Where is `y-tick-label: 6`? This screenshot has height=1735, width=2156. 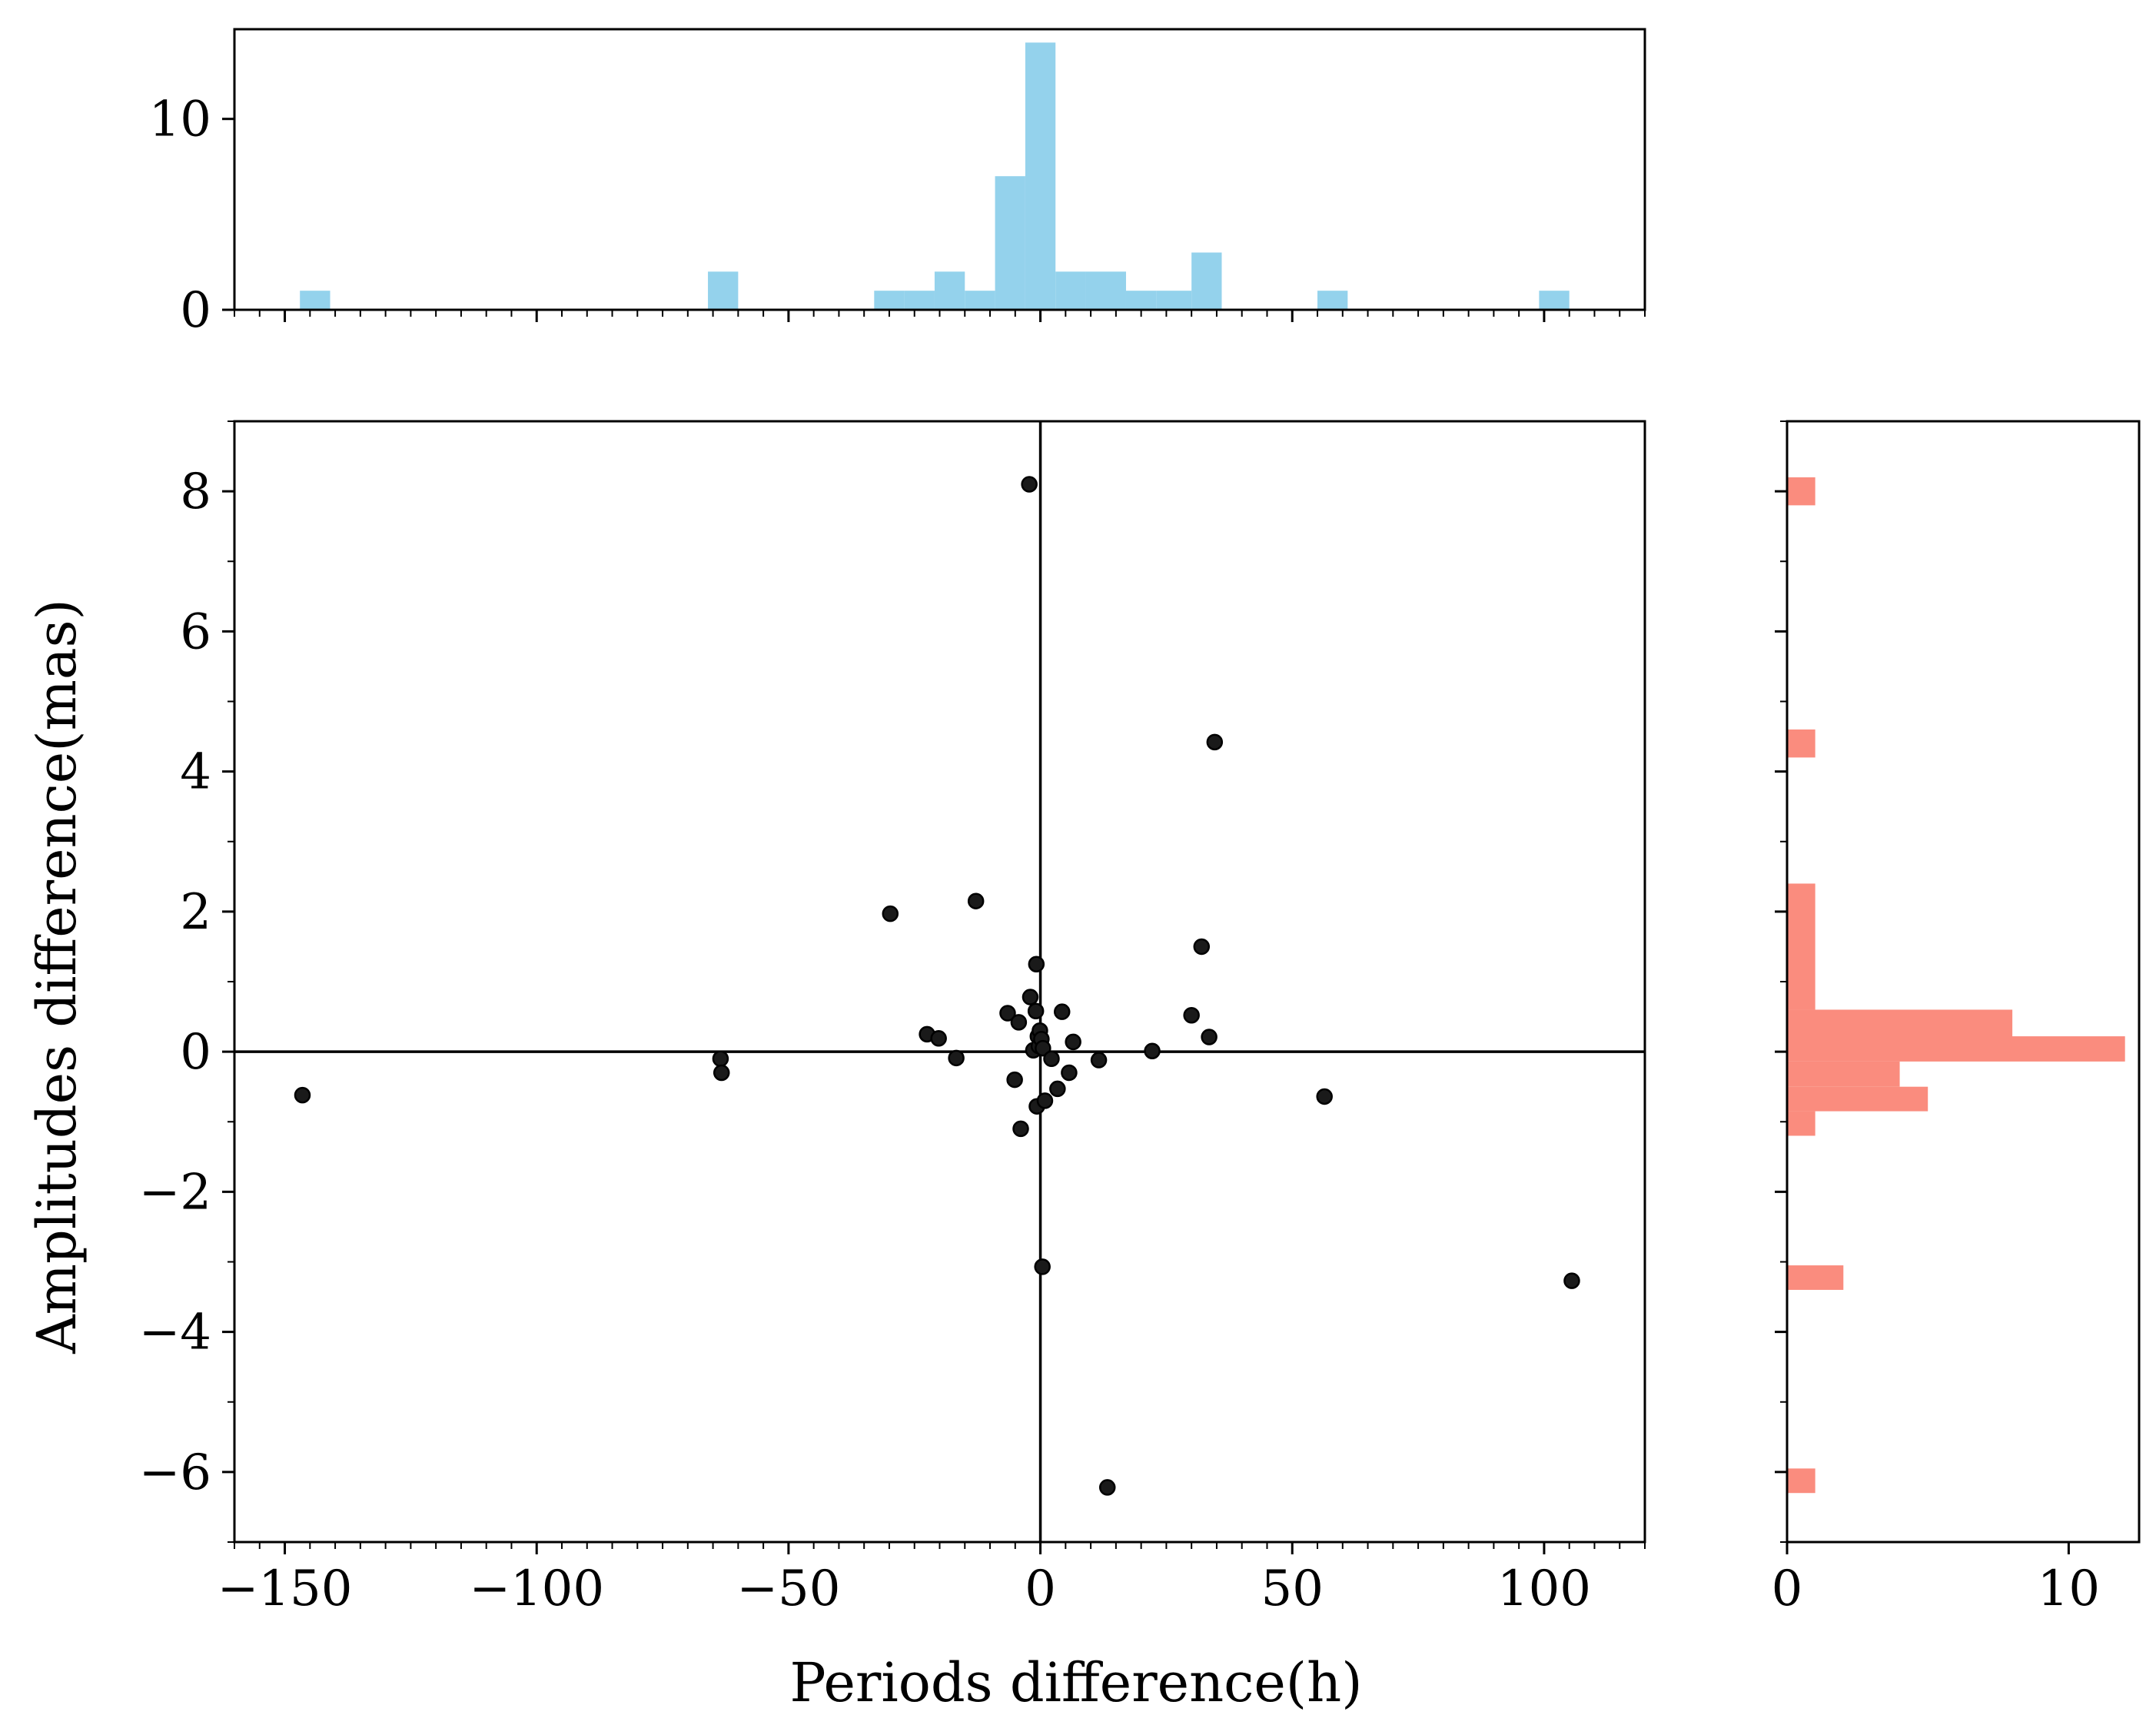
y-tick-label: 6 is located at coordinates (195, 631).